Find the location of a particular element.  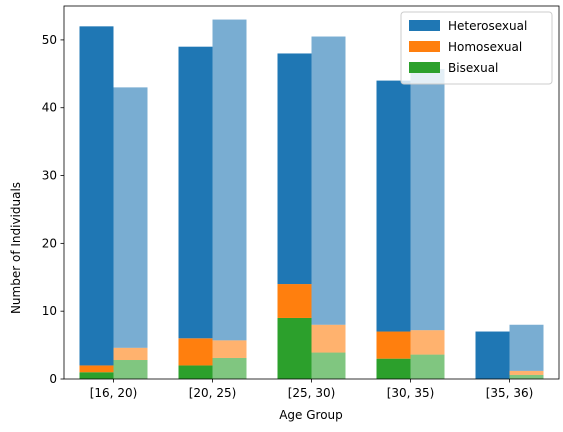

x-tick-label: [30, 35) is located at coordinates (411, 393).